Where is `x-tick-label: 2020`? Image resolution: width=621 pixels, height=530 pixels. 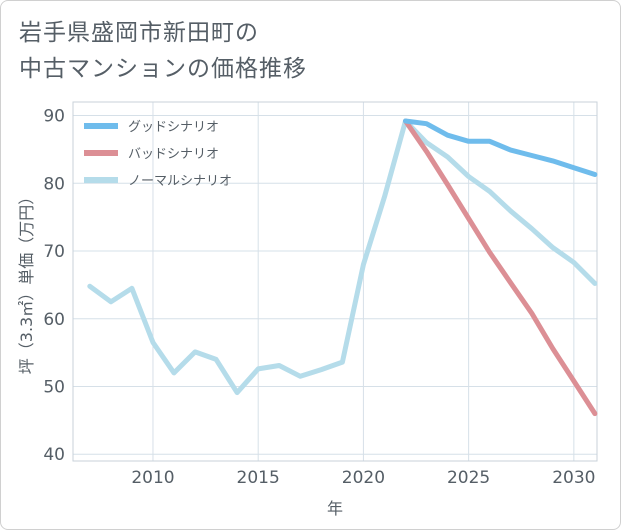
x-tick-label: 2020 is located at coordinates (363, 478).